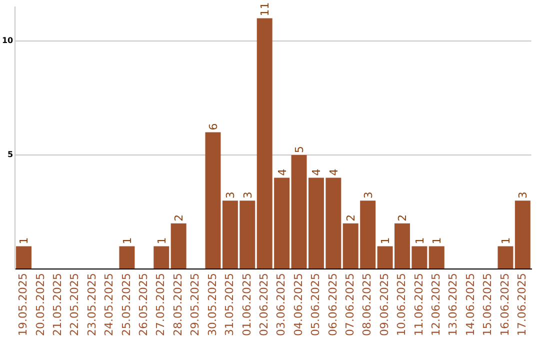 The image size is (540, 340). What do you see at coordinates (299, 150) in the screenshot?
I see `data-label: 5` at bounding box center [299, 150].